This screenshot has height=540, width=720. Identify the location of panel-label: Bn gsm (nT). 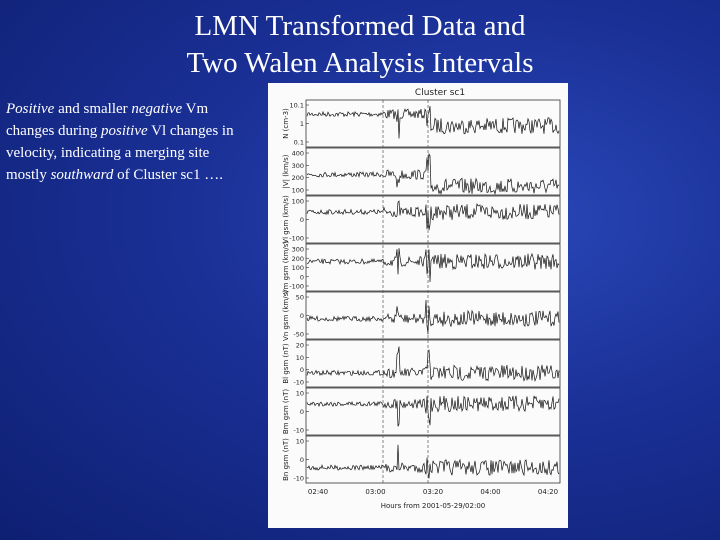
(286, 459).